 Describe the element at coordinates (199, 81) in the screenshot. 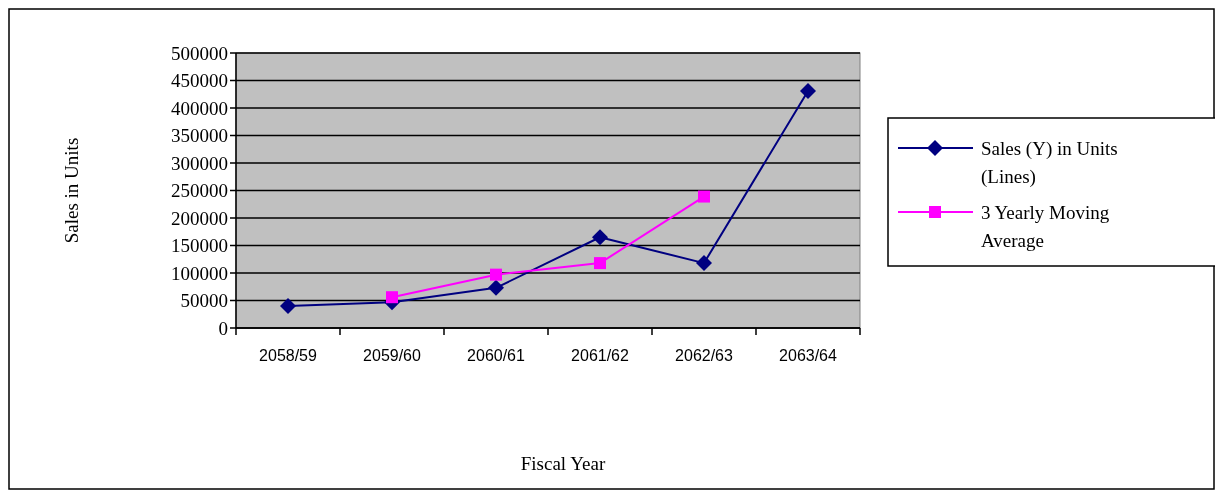

I see `y-tick-label: 450000` at that location.